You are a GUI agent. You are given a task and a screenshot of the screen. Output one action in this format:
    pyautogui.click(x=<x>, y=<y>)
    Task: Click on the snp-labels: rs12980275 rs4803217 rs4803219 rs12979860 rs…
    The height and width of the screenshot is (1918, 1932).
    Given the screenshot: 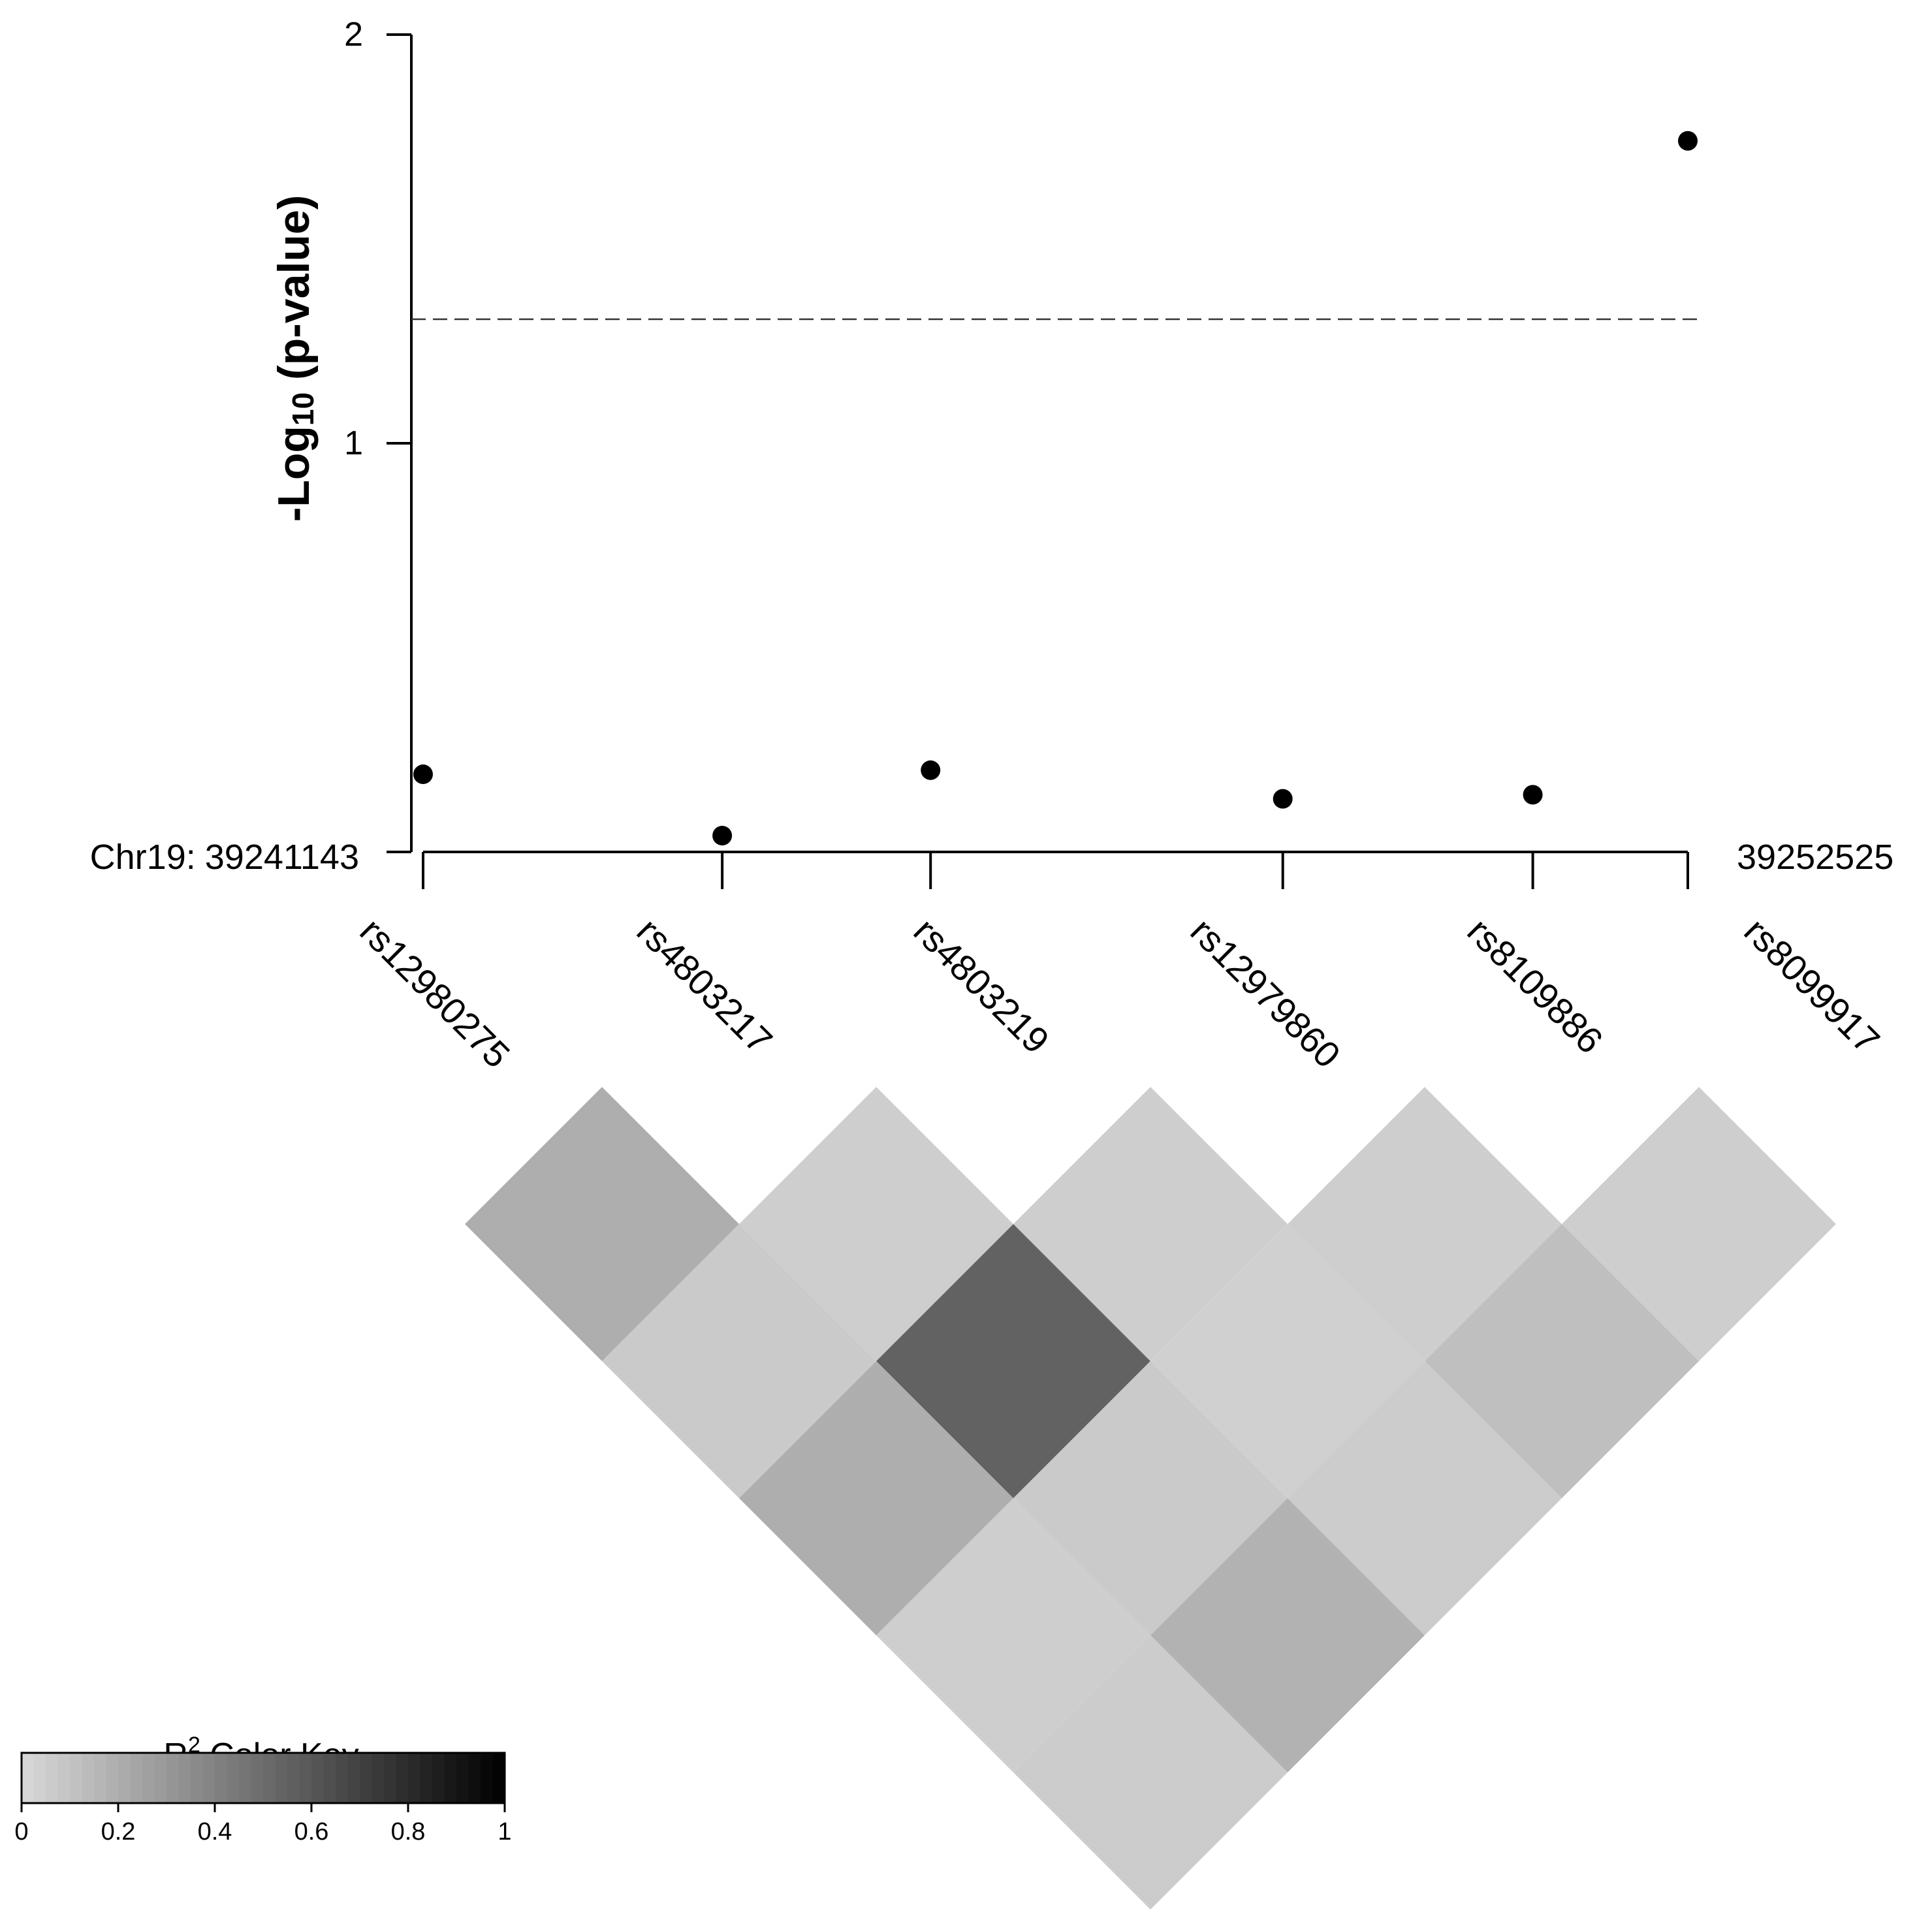 What is the action you would take?
    pyautogui.click(x=1120, y=993)
    